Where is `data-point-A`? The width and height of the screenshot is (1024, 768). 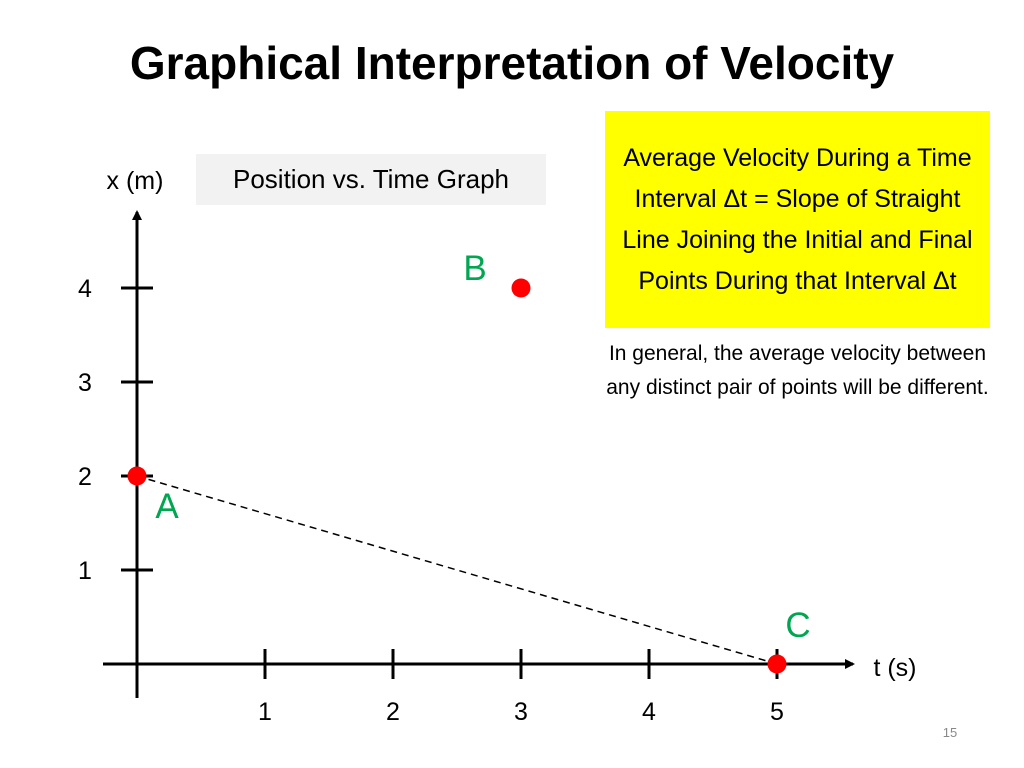
data-point-A is located at coordinates (137, 476).